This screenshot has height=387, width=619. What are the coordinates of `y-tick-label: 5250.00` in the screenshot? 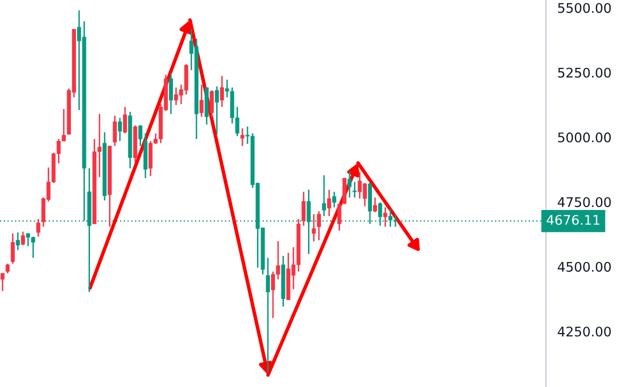 It's located at (584, 73).